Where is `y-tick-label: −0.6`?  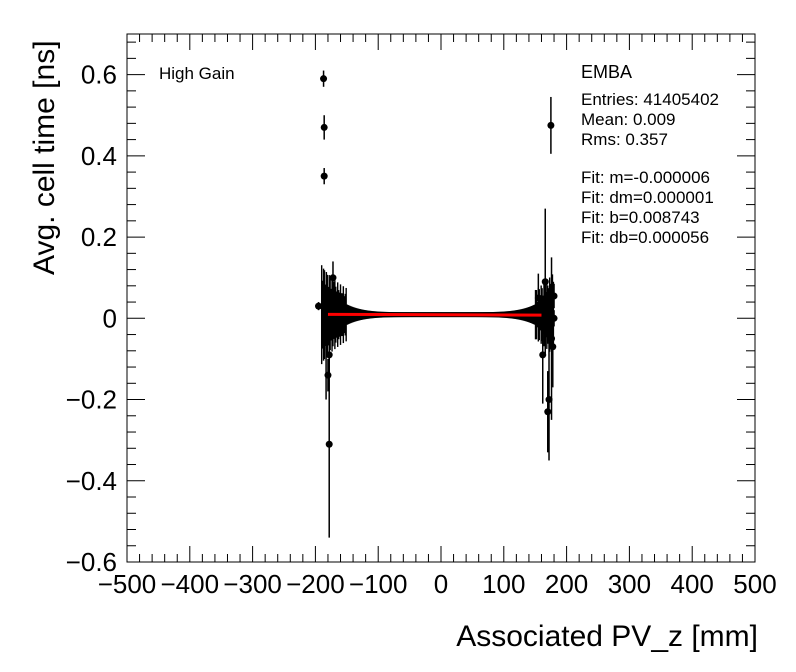 y-tick-label: −0.6 is located at coordinates (91, 562).